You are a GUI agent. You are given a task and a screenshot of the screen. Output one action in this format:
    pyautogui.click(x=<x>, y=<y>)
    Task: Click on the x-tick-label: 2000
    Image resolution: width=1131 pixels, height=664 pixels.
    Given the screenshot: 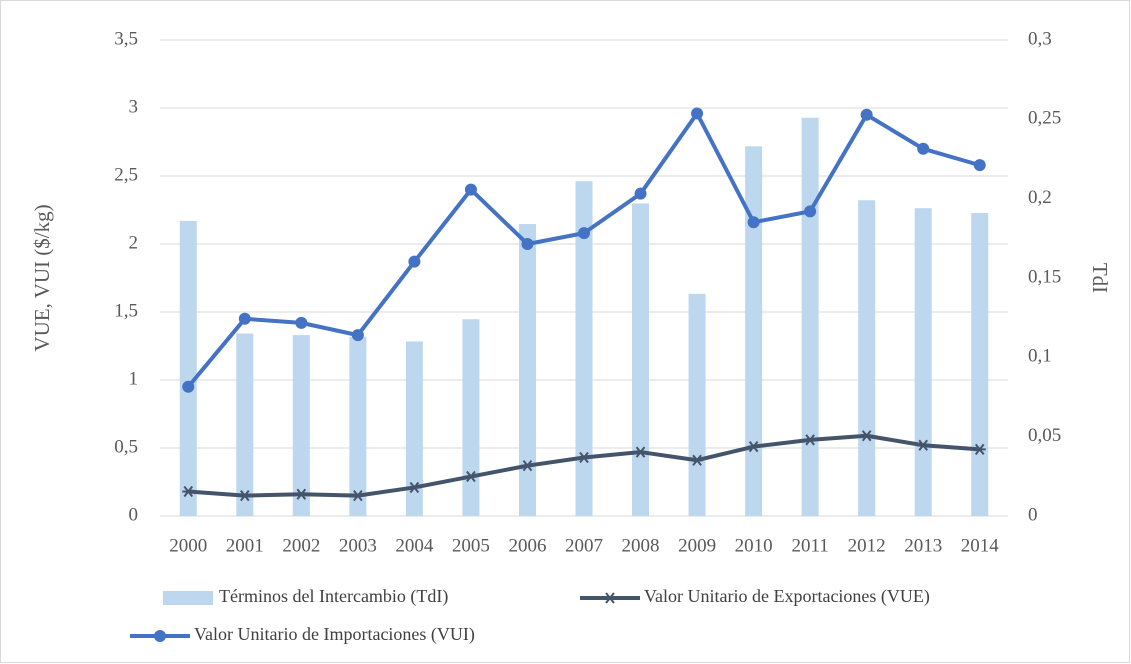 What is the action you would take?
    pyautogui.click(x=188, y=545)
    